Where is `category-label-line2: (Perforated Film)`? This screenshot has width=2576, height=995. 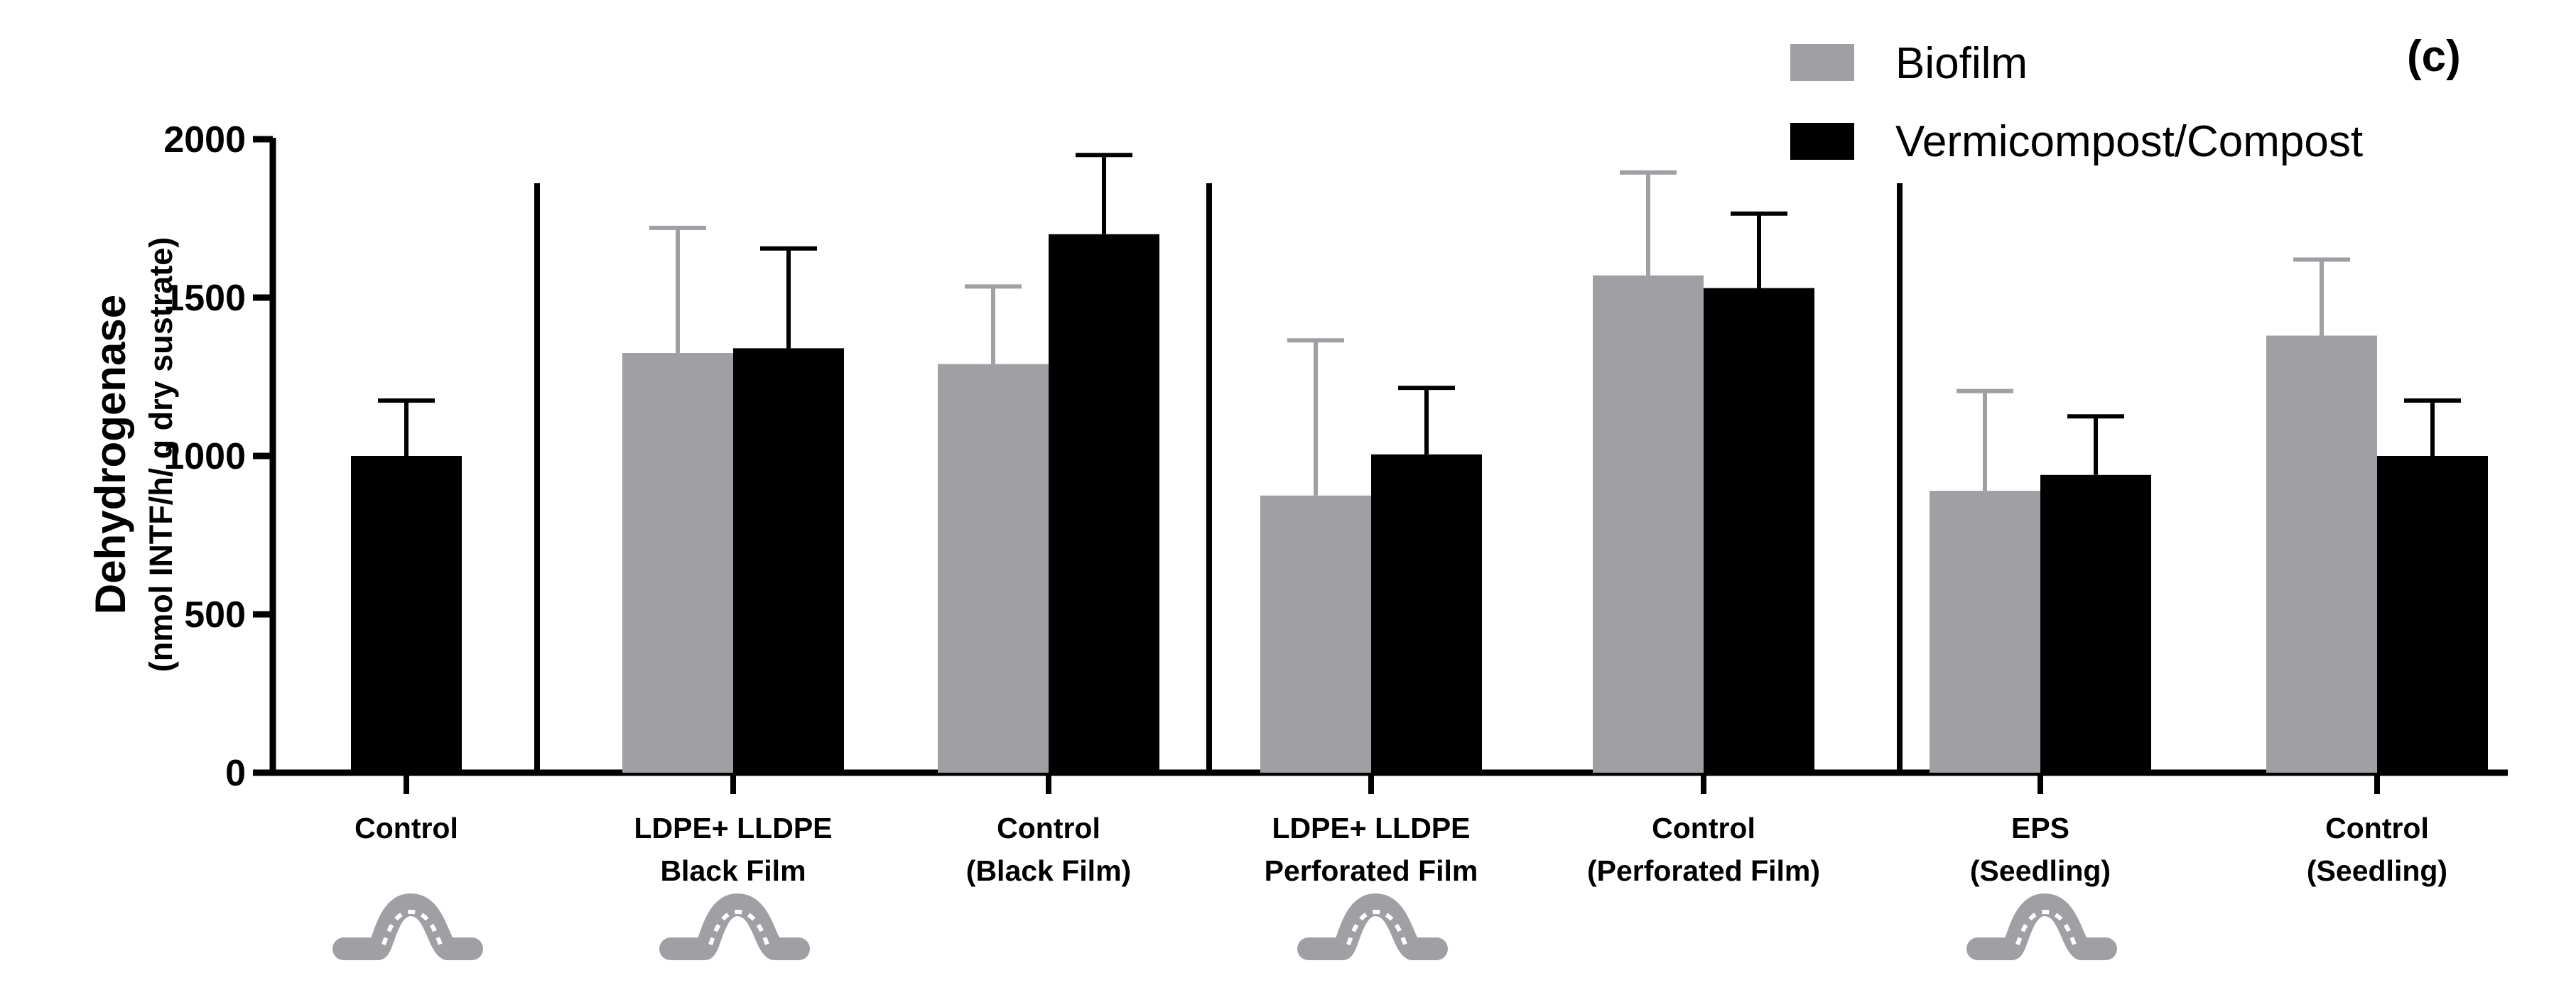 category-label-line2: (Perforated Film) is located at coordinates (1703, 870).